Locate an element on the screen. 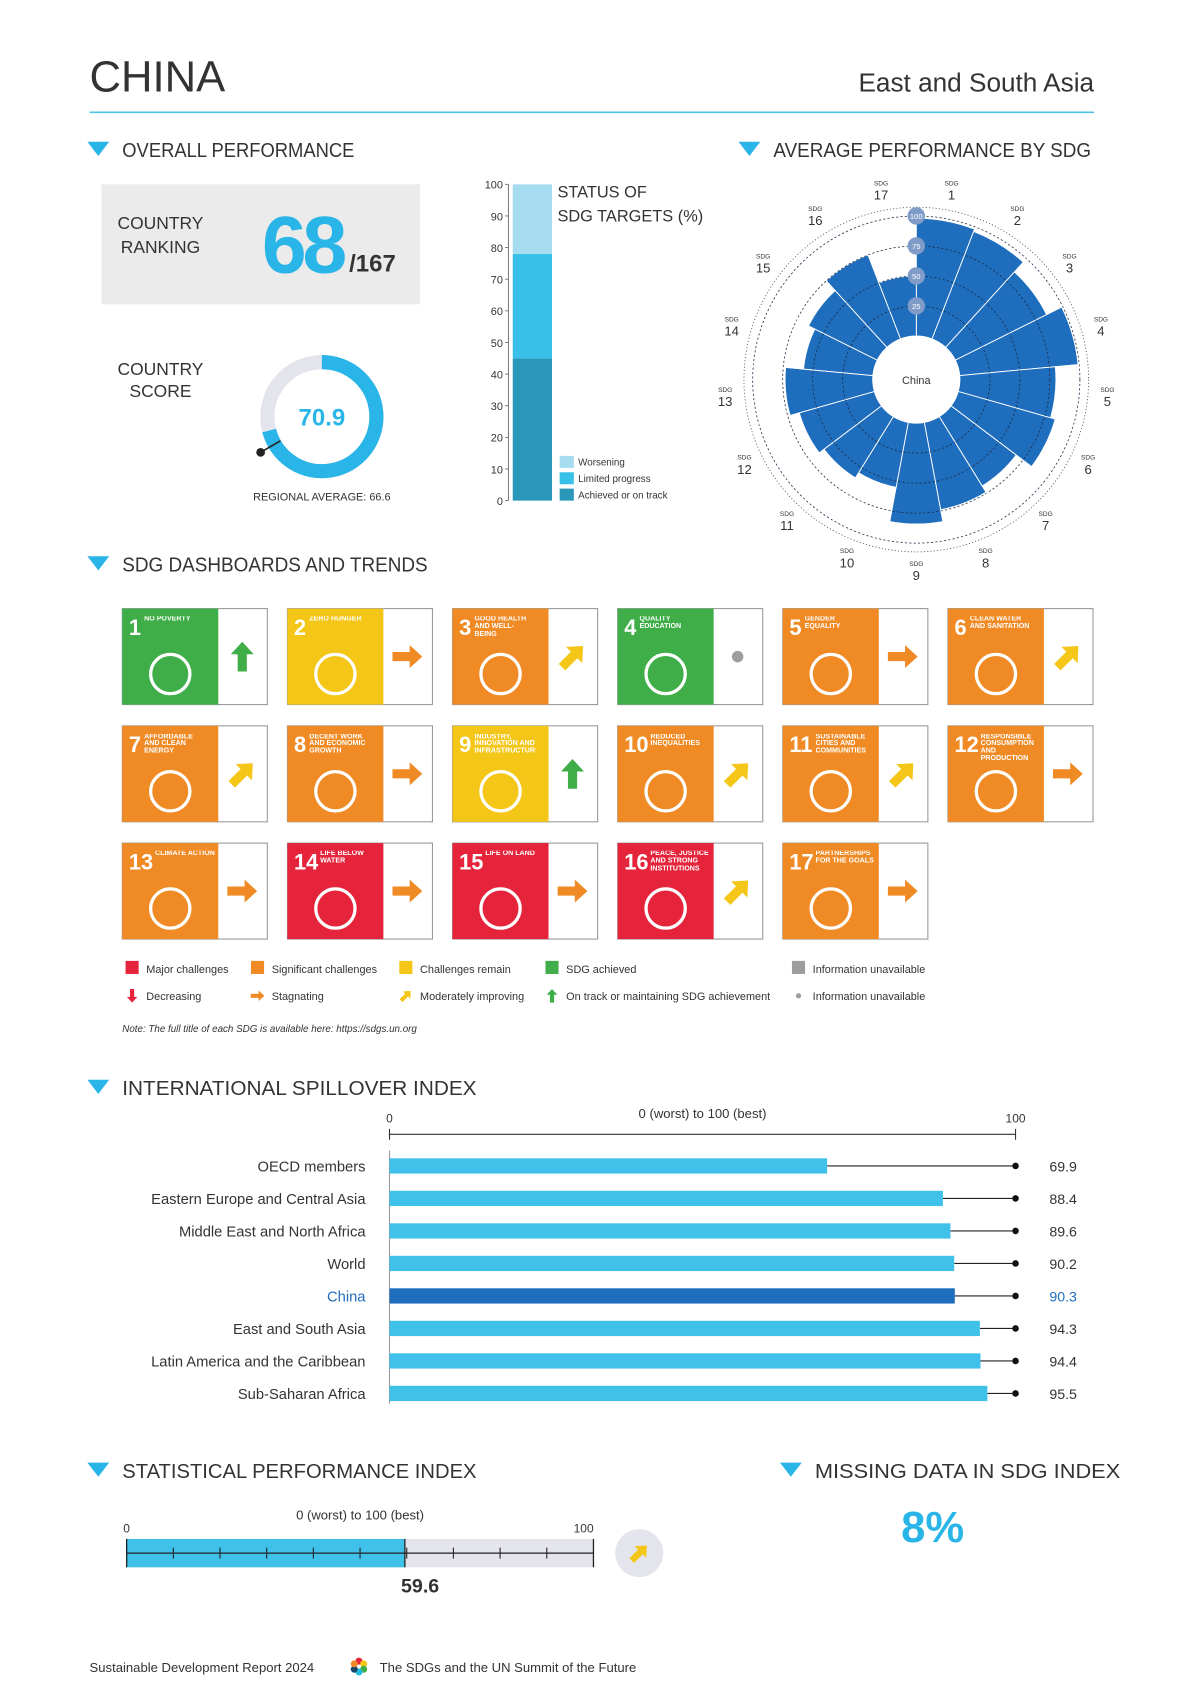 This screenshot has height=1696, width=1200. sdg-number: 17 is located at coordinates (881, 195).